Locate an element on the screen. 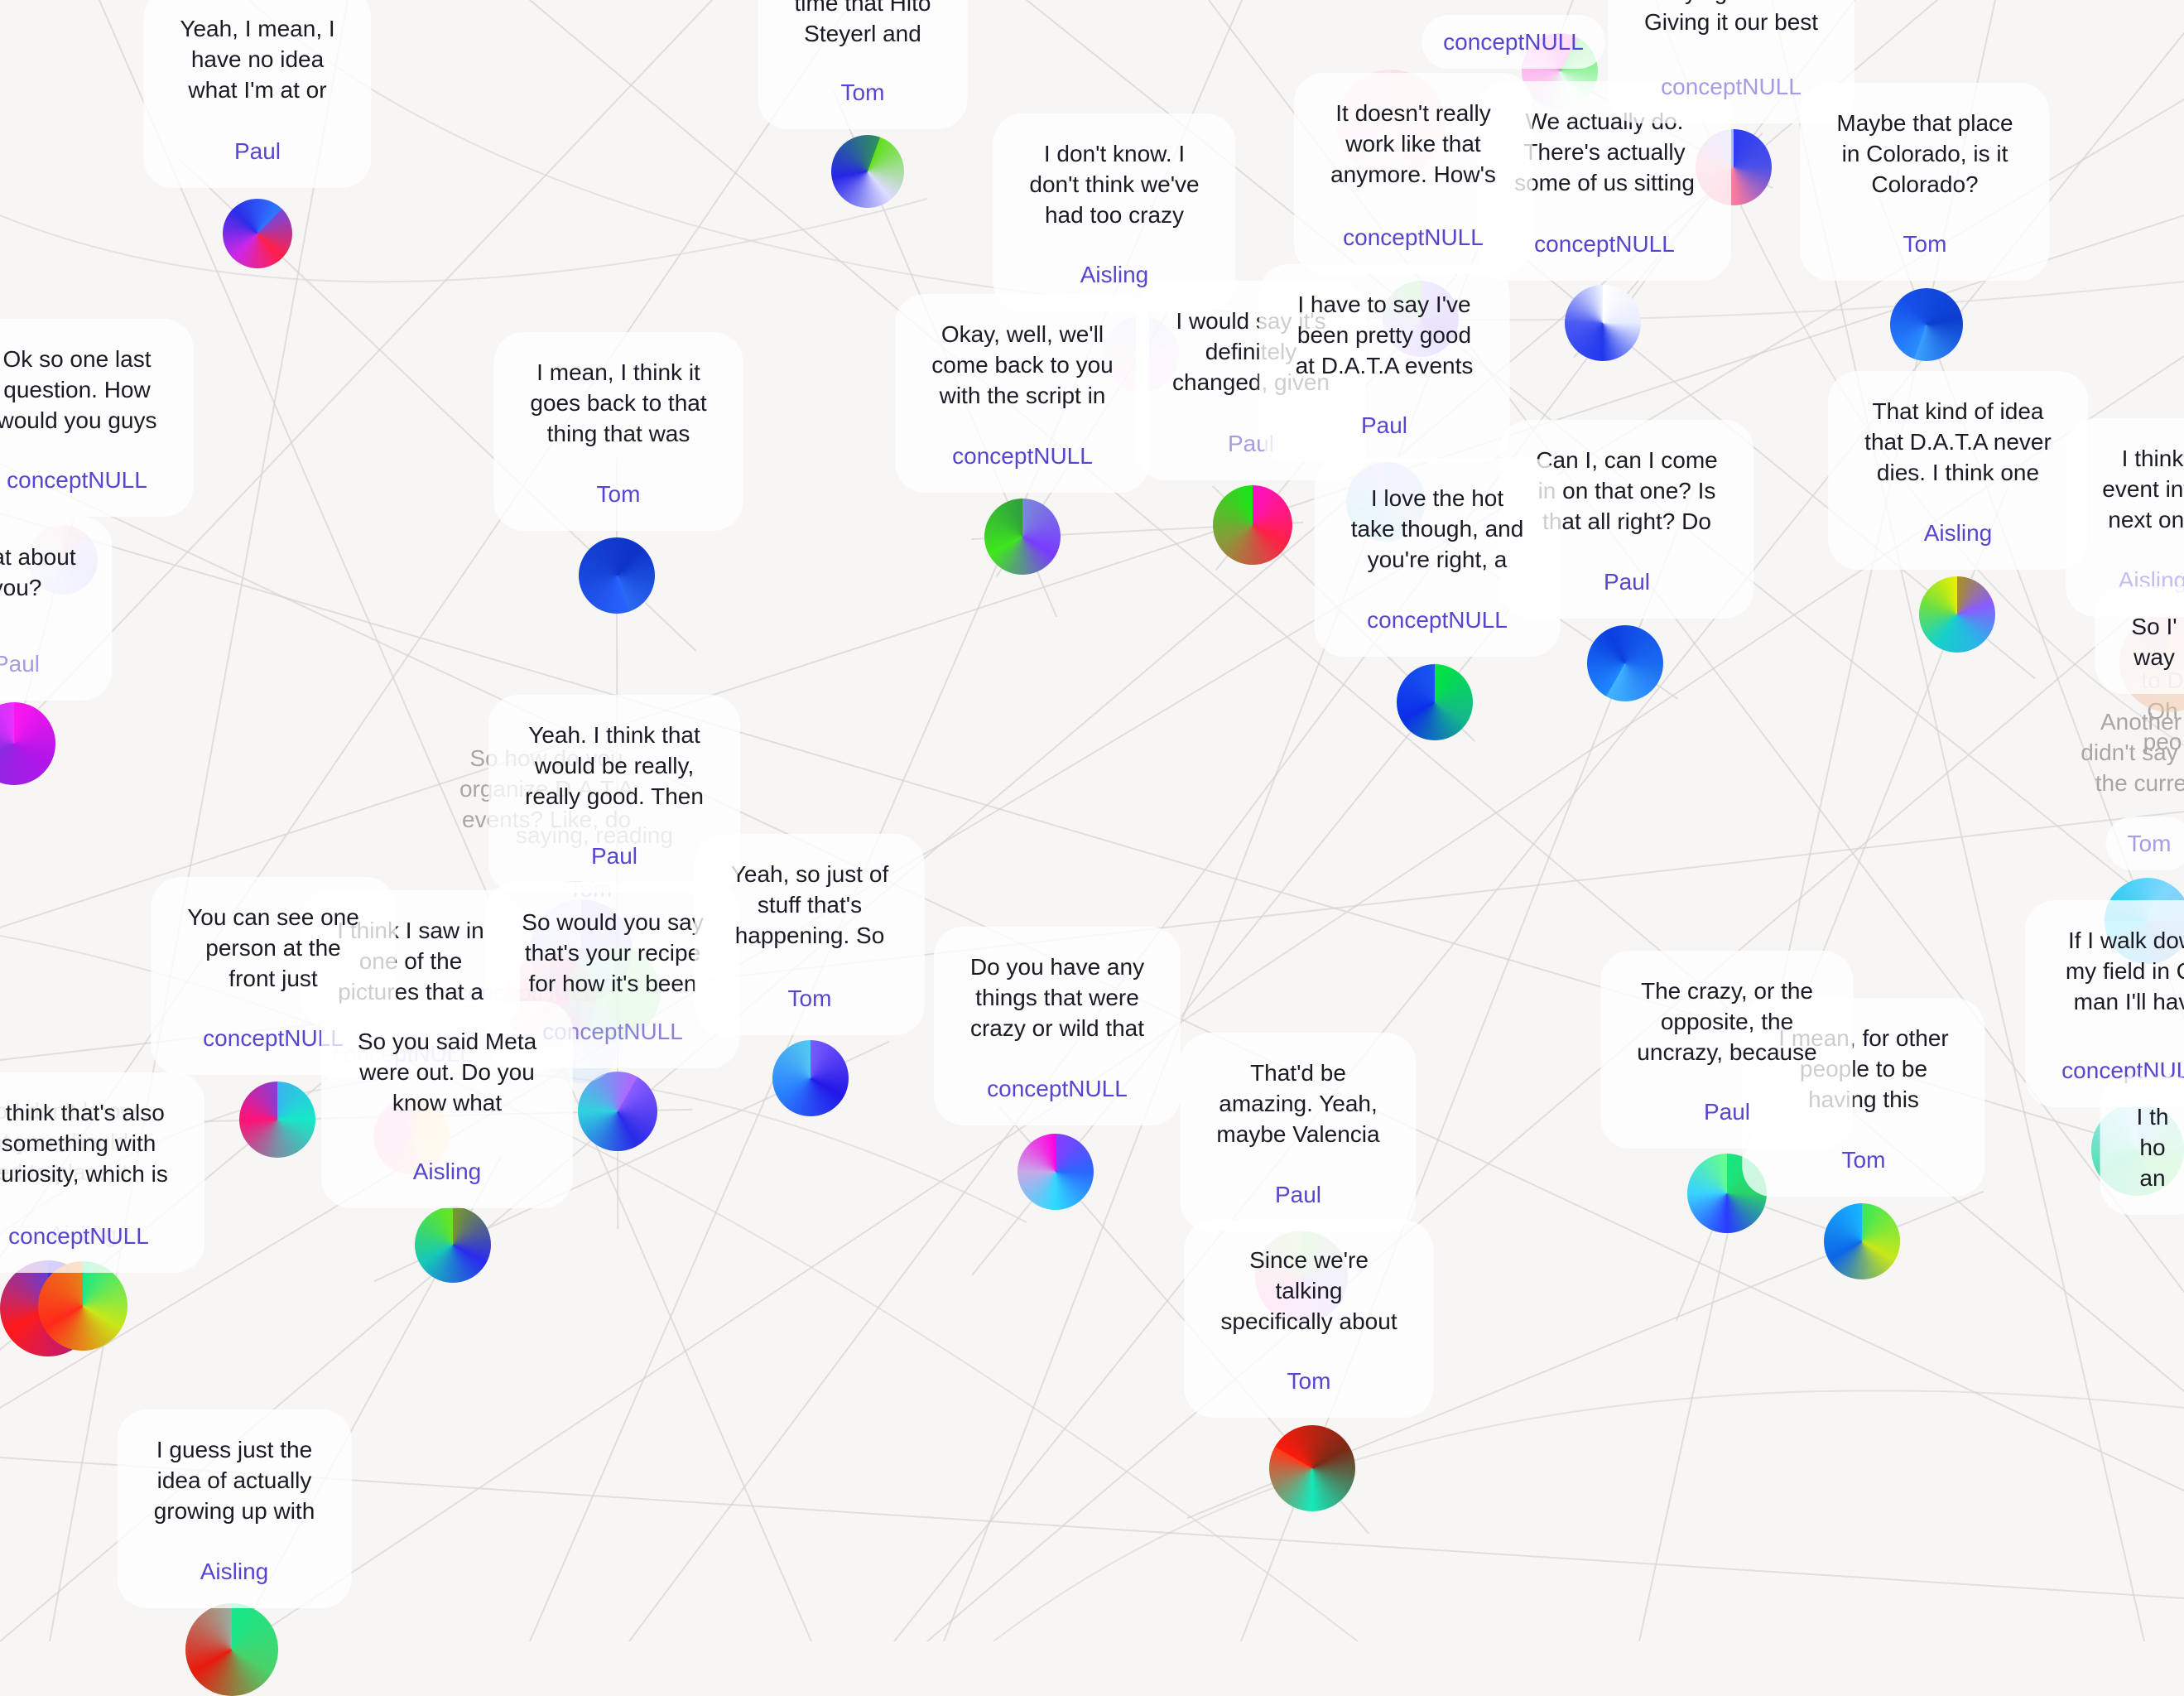 This screenshot has height=1696, width=2184. edge-line is located at coordinates (1092, 1528).